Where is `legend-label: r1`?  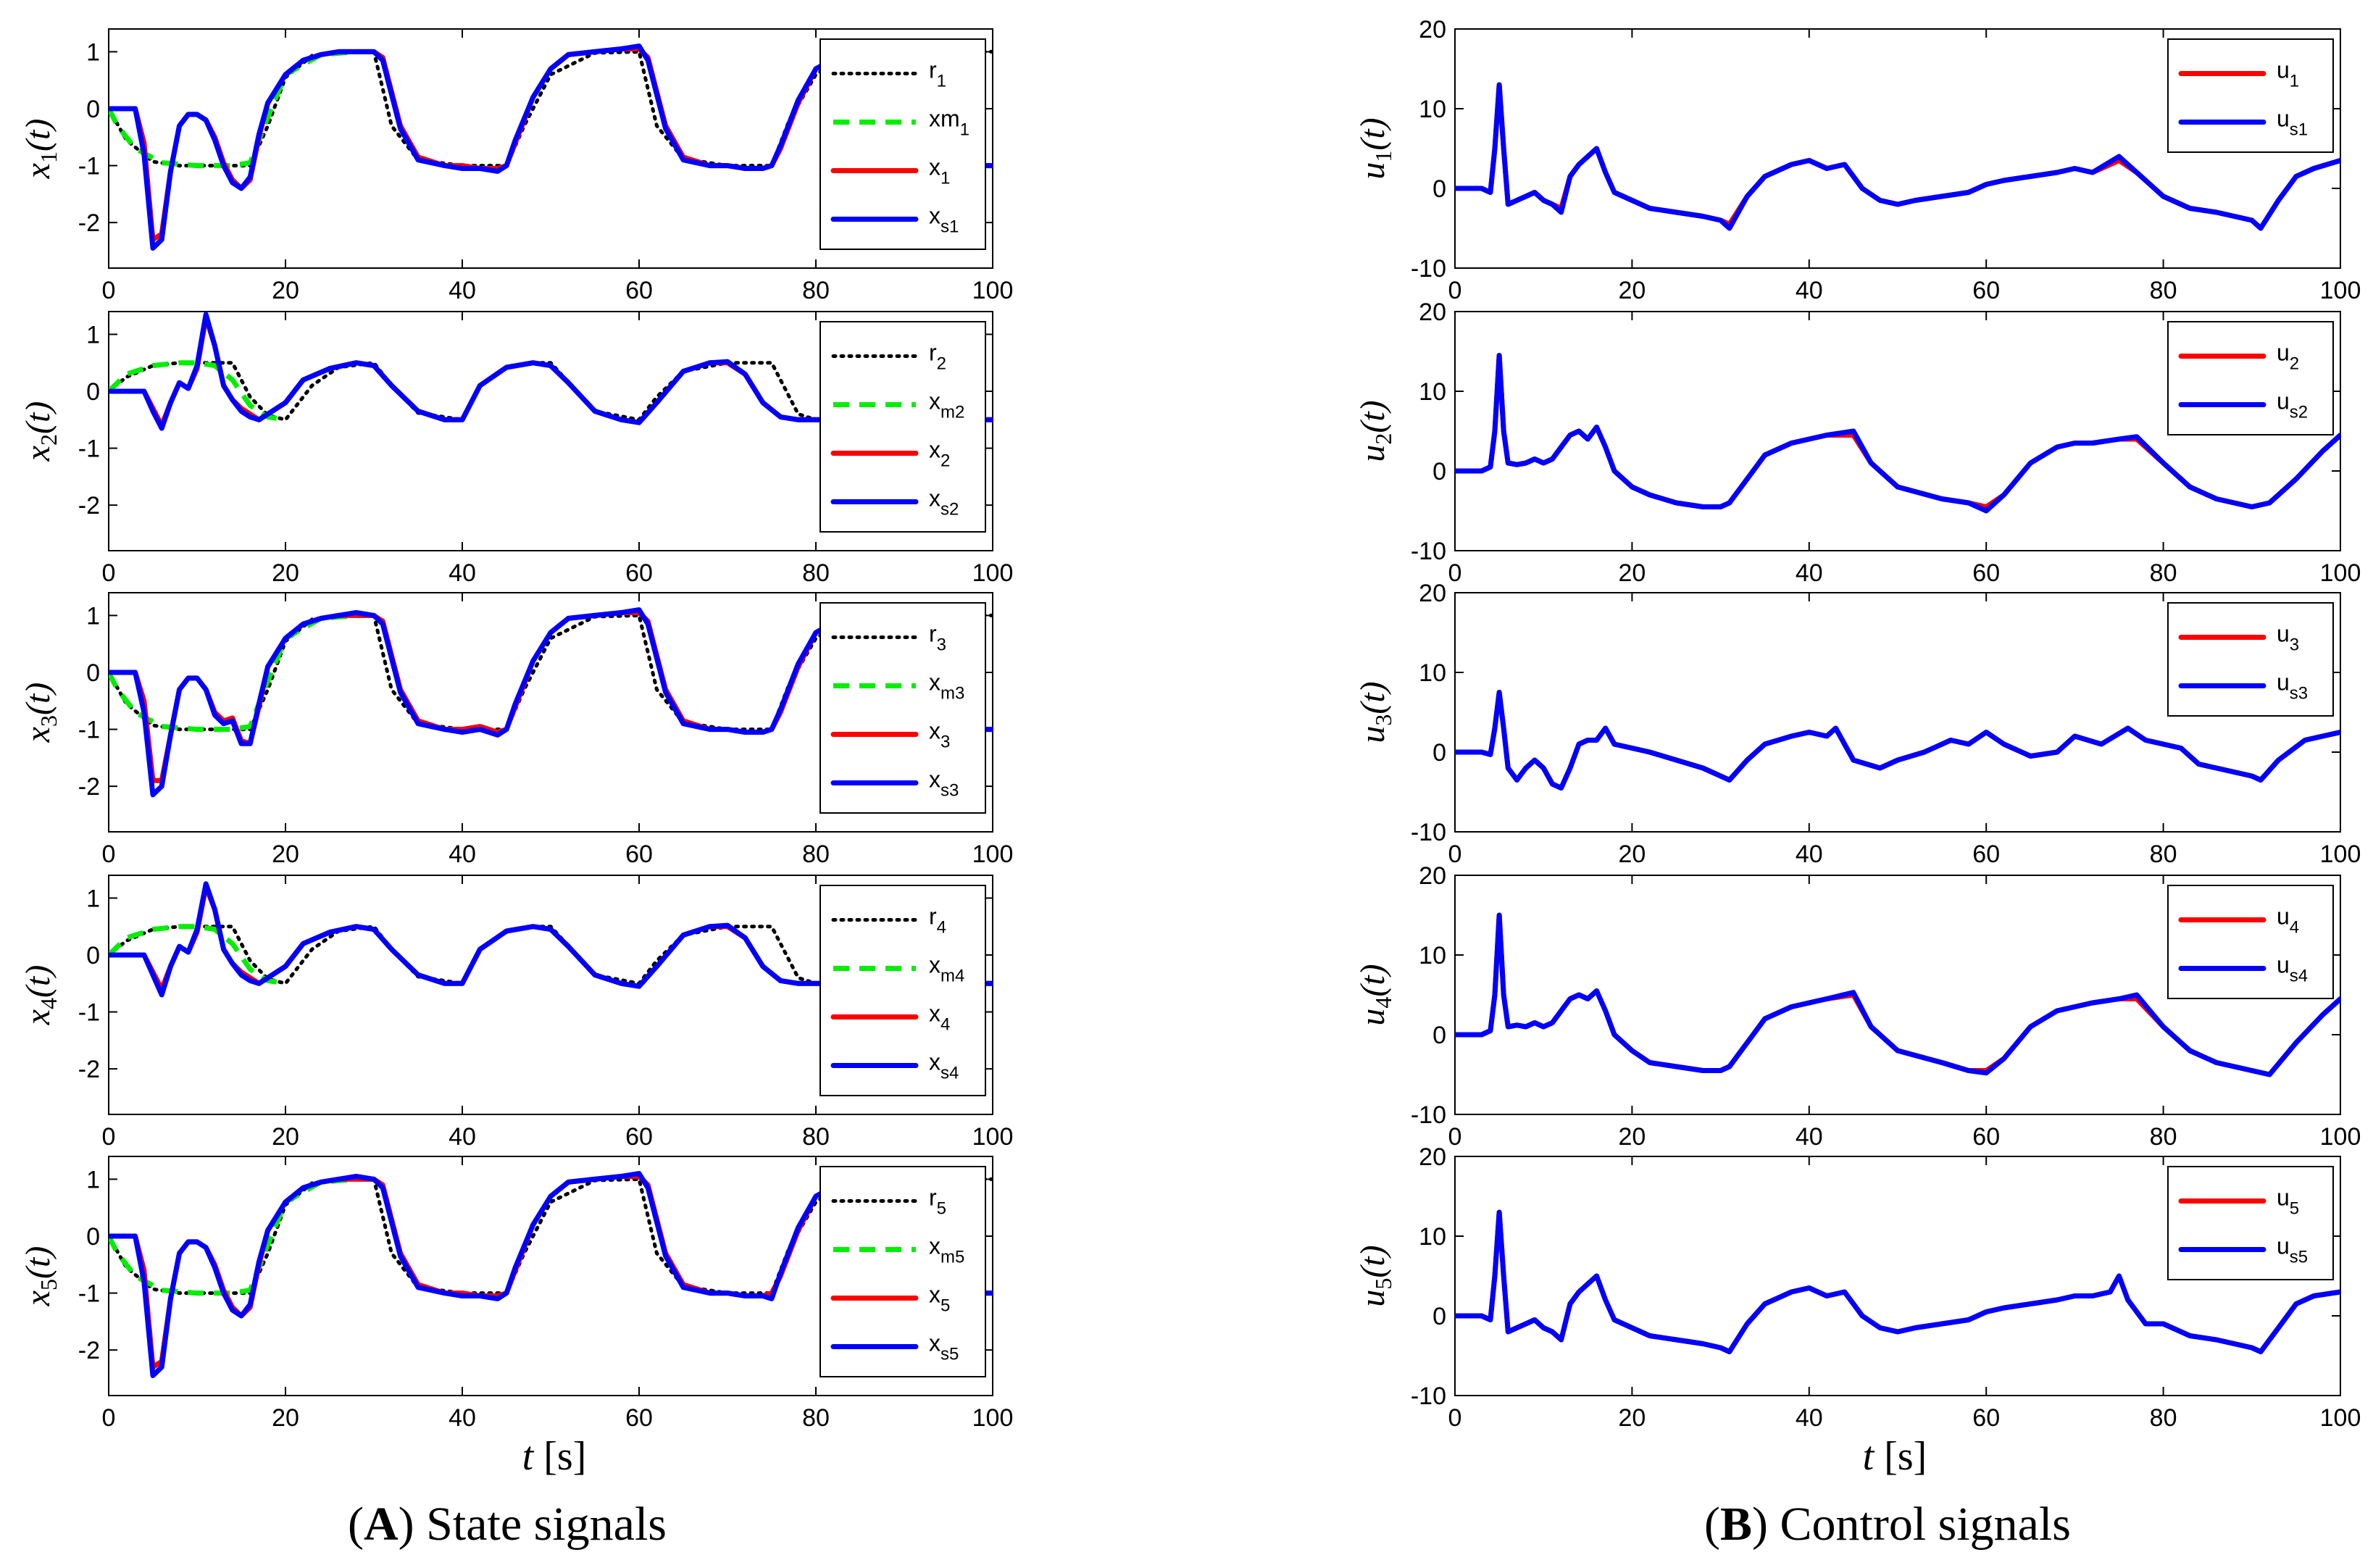 legend-label: r1 is located at coordinates (937, 74).